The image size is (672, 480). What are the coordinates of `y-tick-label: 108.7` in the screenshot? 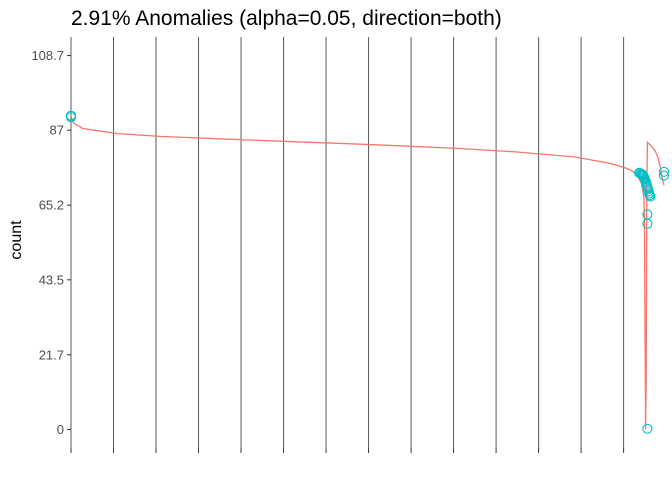 It's located at (47, 55).